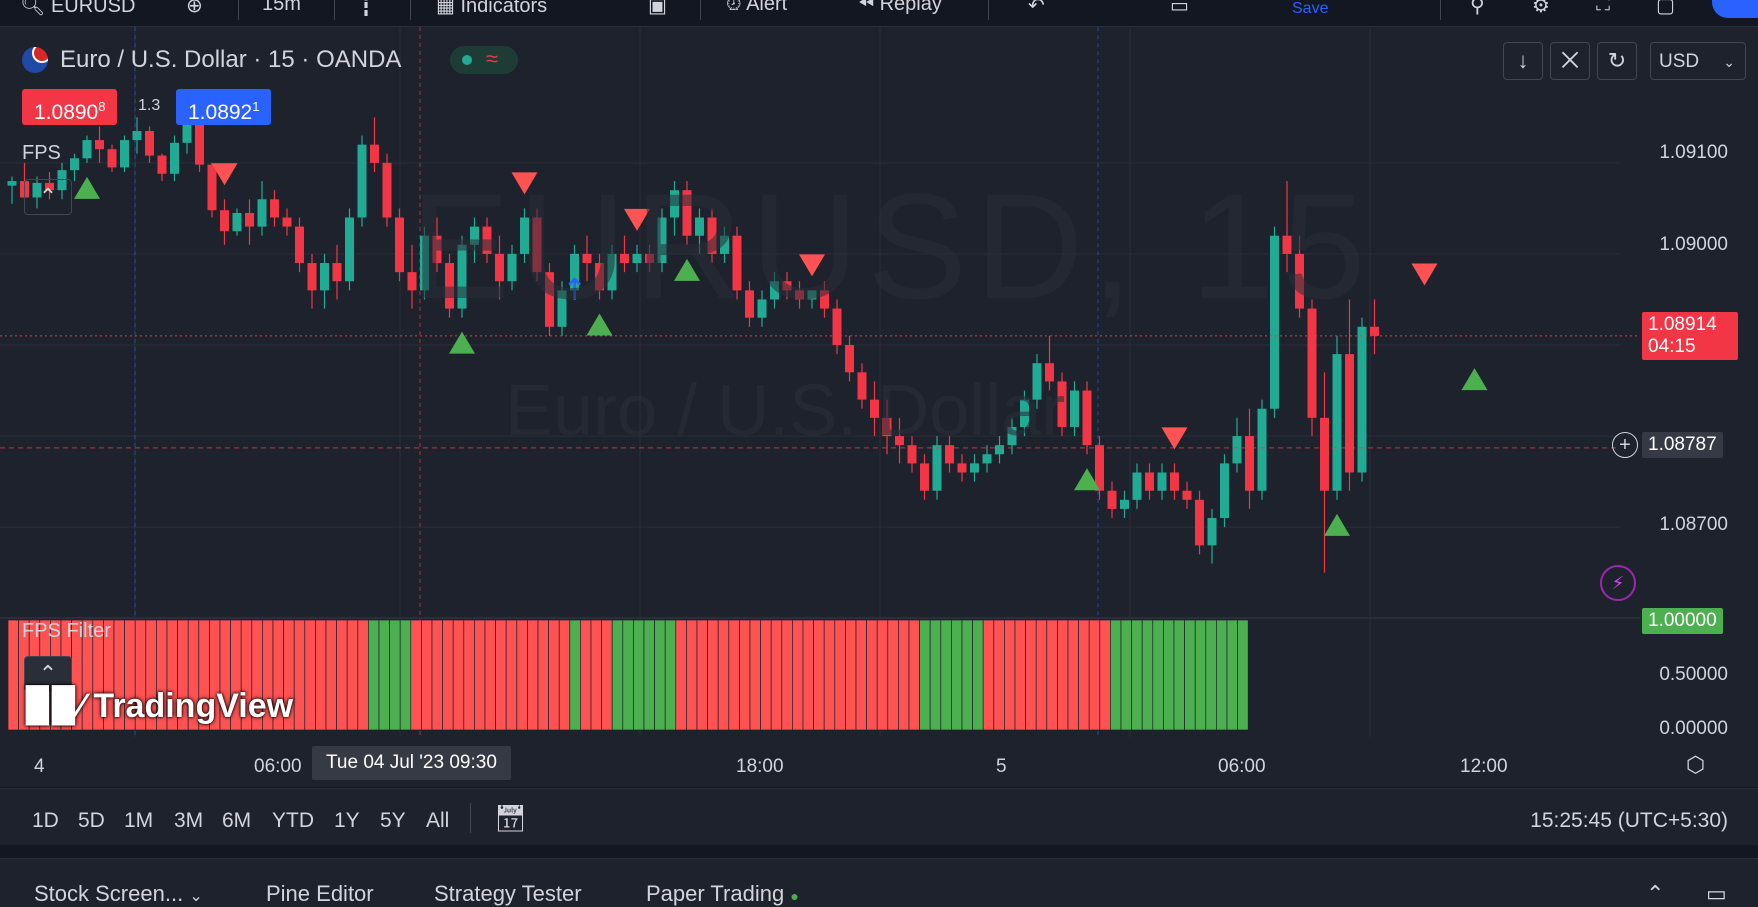 The image size is (1758, 907). I want to click on currency-select: USD ⌄, so click(1698, 61).